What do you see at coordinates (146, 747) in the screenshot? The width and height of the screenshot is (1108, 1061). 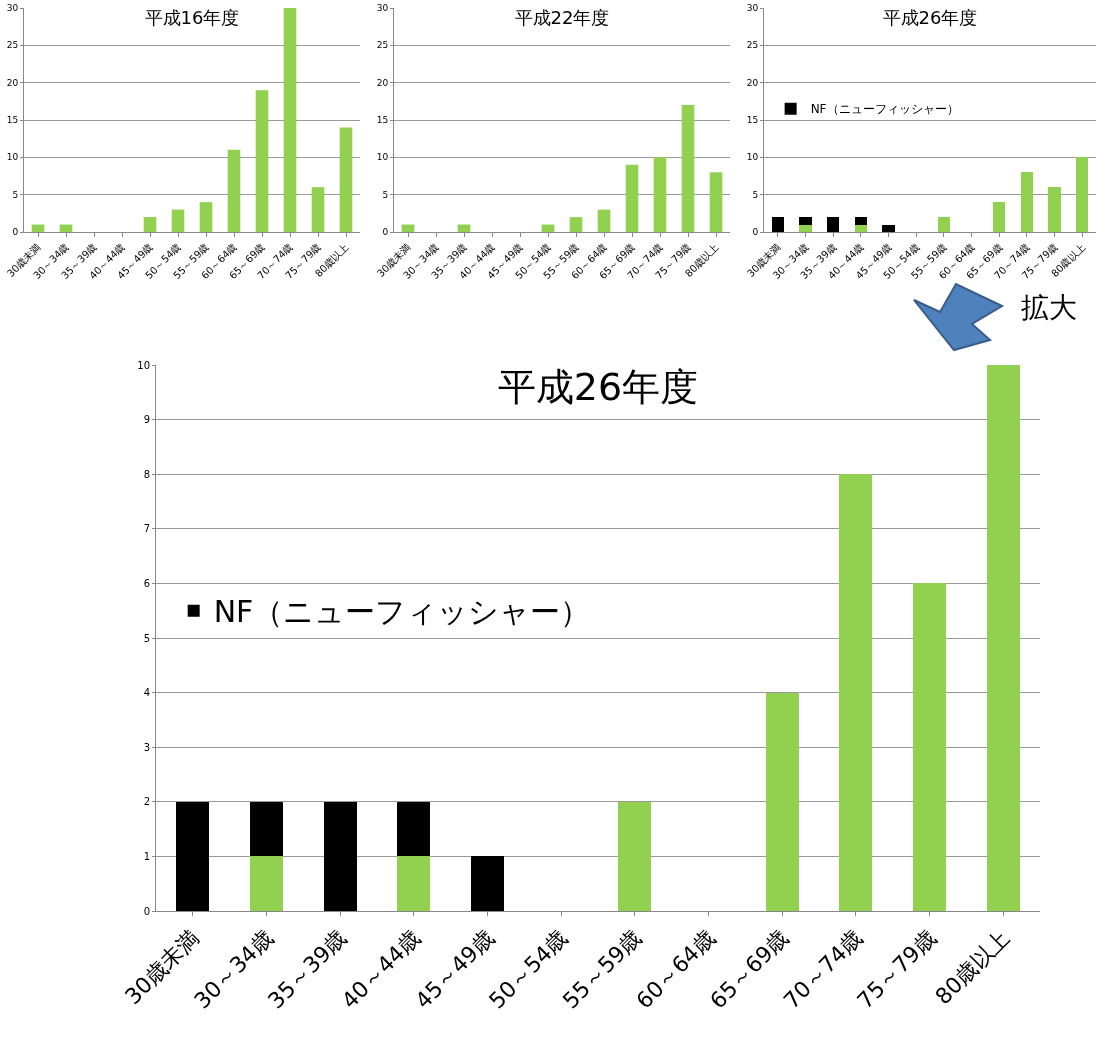 I see `y-tick-label: 3` at bounding box center [146, 747].